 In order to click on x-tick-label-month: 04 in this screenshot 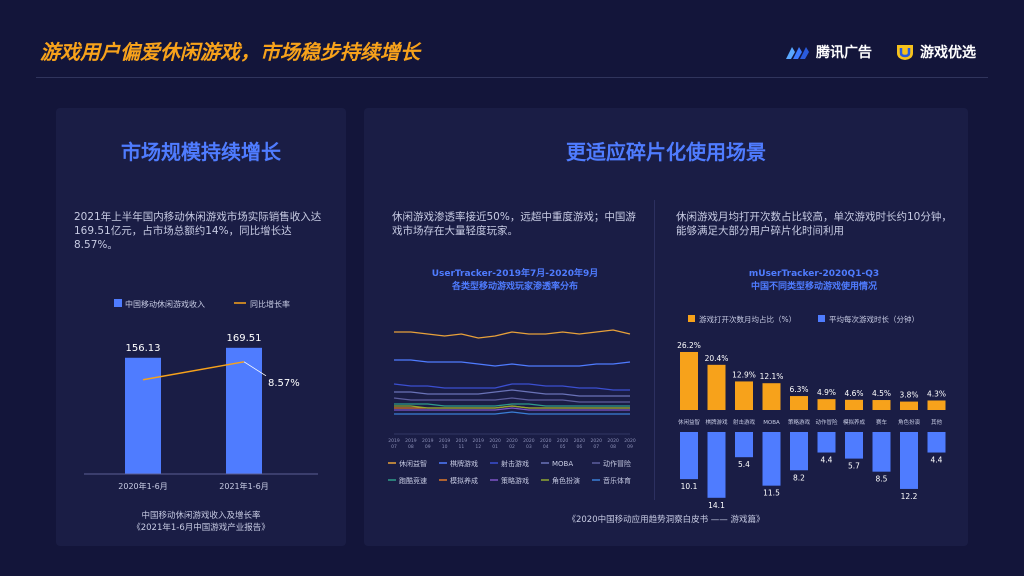, I will do `click(546, 447)`.